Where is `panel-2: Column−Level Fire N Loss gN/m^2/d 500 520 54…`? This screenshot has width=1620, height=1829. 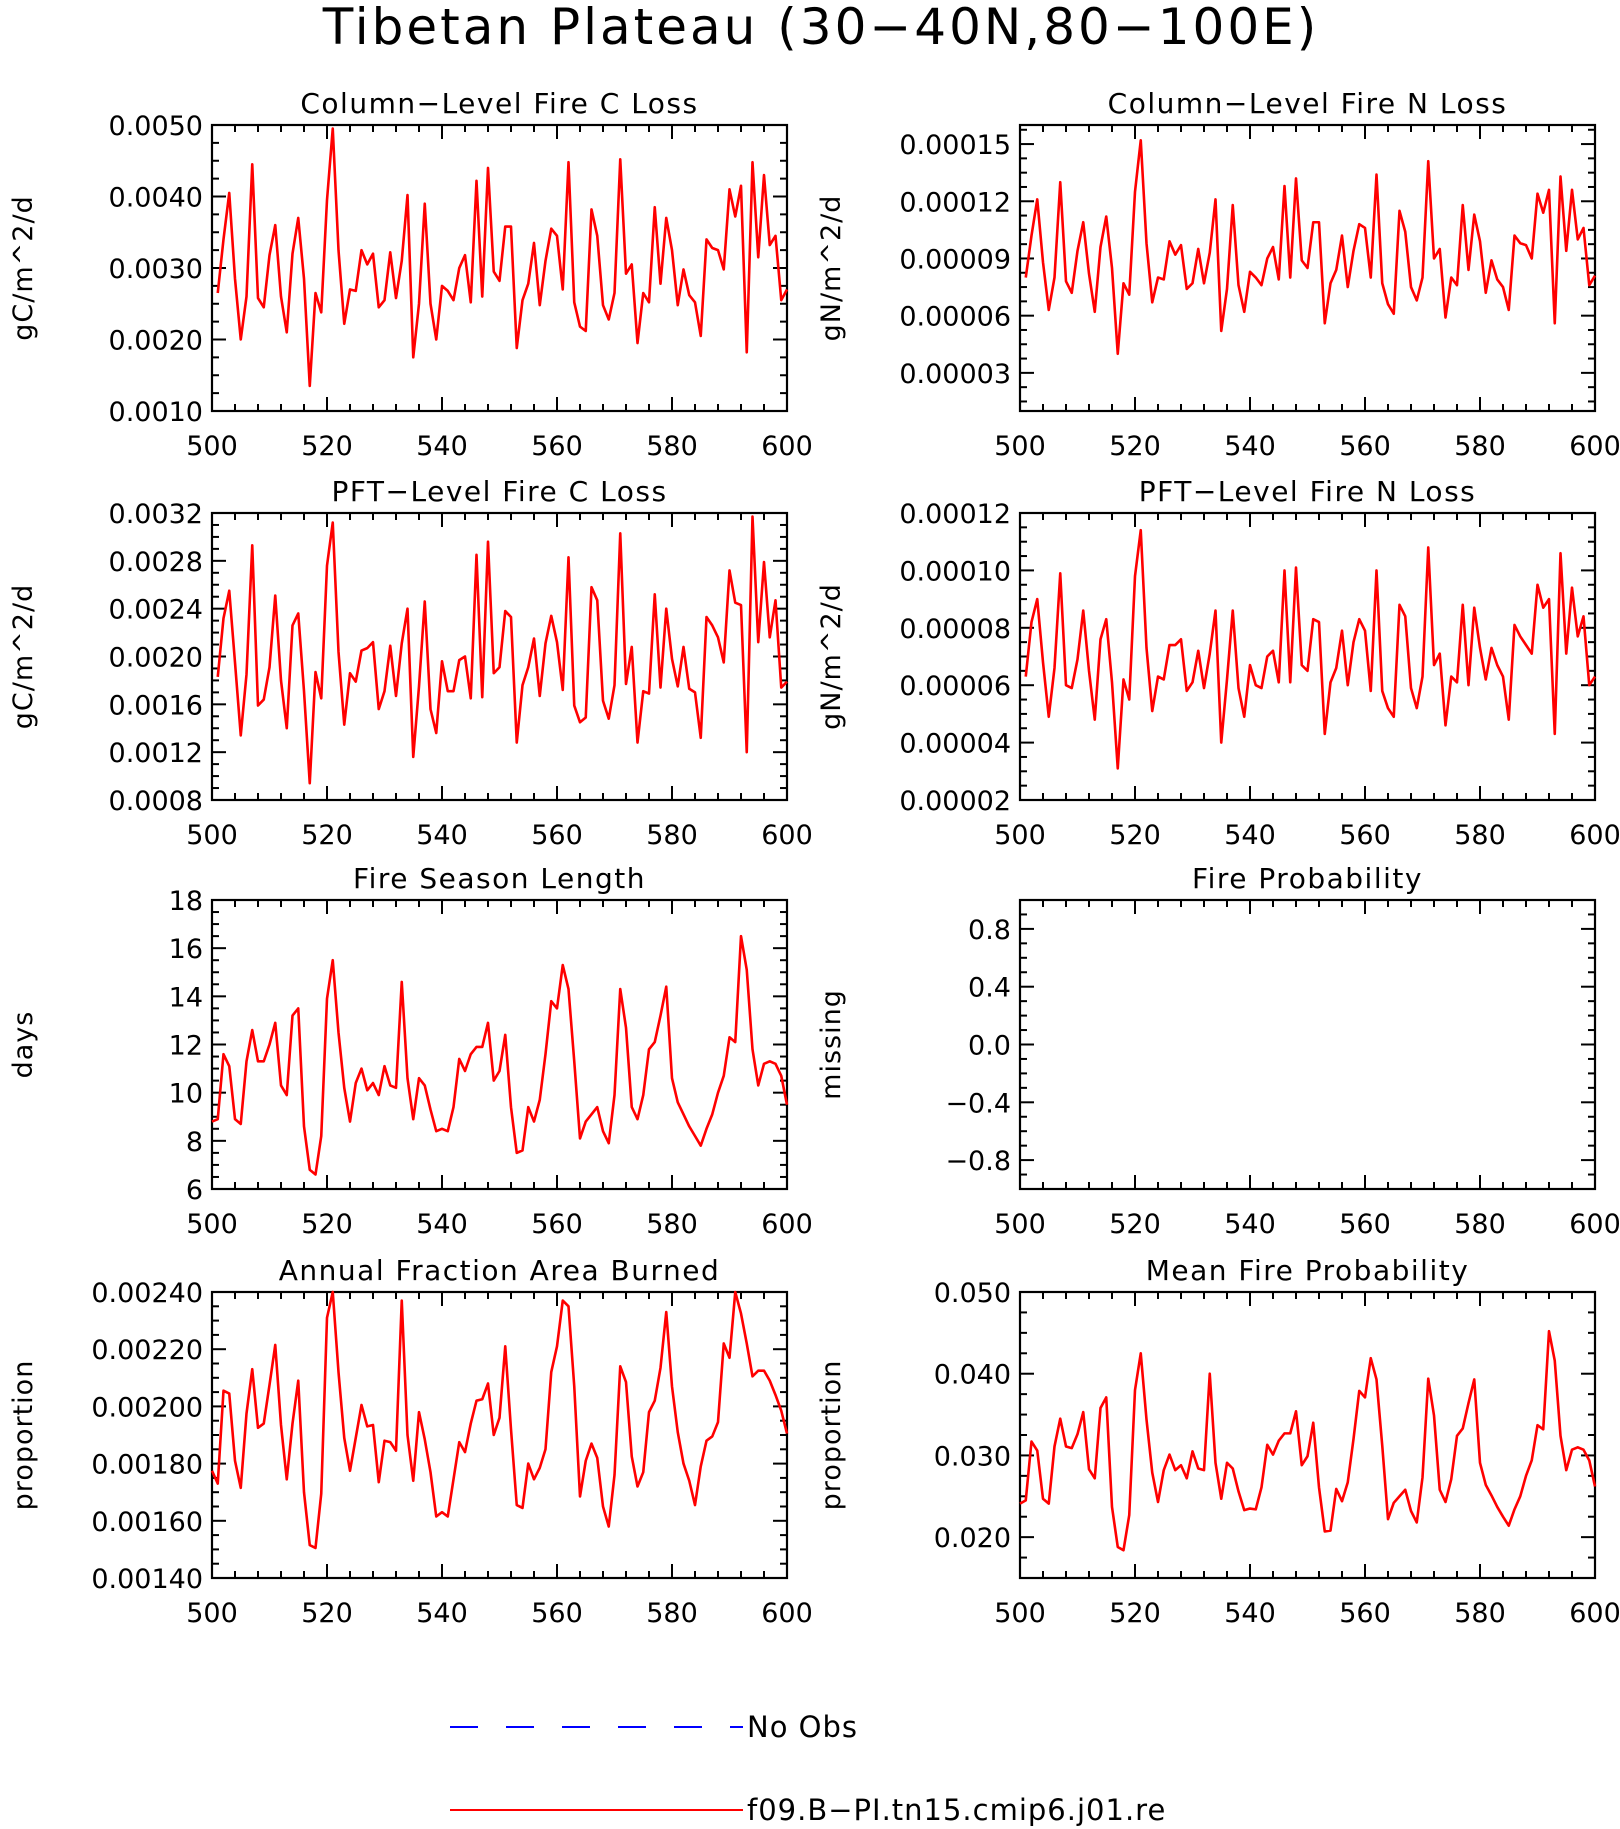 panel-2: Column−Level Fire N Loss gN/m^2/d 500 520 54… is located at coordinates (1218, 274).